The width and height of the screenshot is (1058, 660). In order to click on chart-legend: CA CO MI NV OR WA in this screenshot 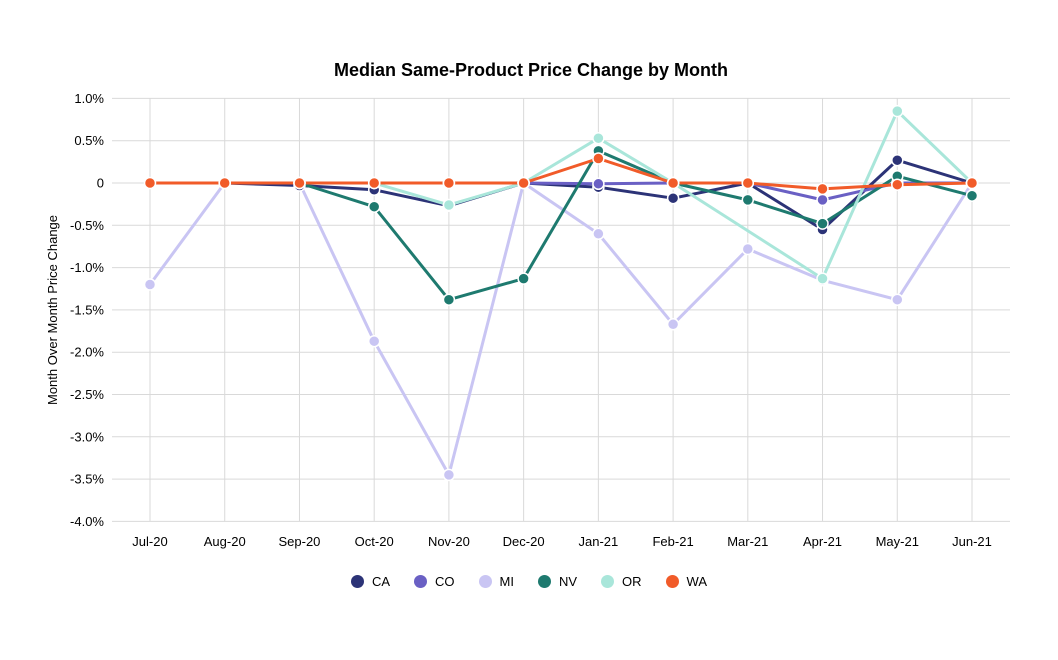, I will do `click(529, 581)`.